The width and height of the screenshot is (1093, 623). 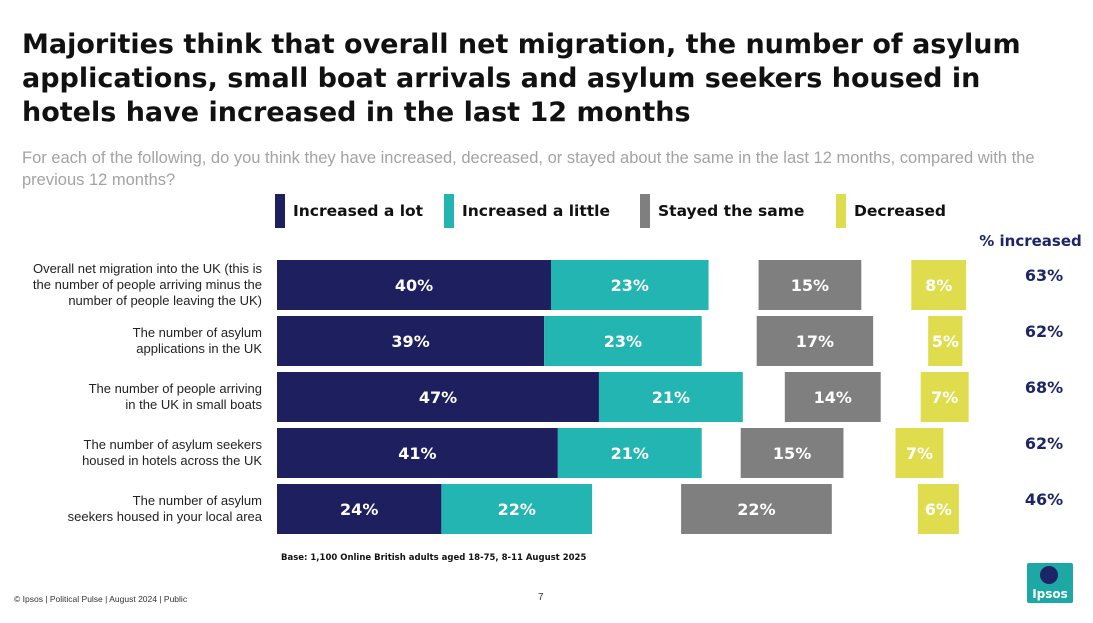 What do you see at coordinates (193, 404) in the screenshot?
I see `row-label-line: in the UK in small boats` at bounding box center [193, 404].